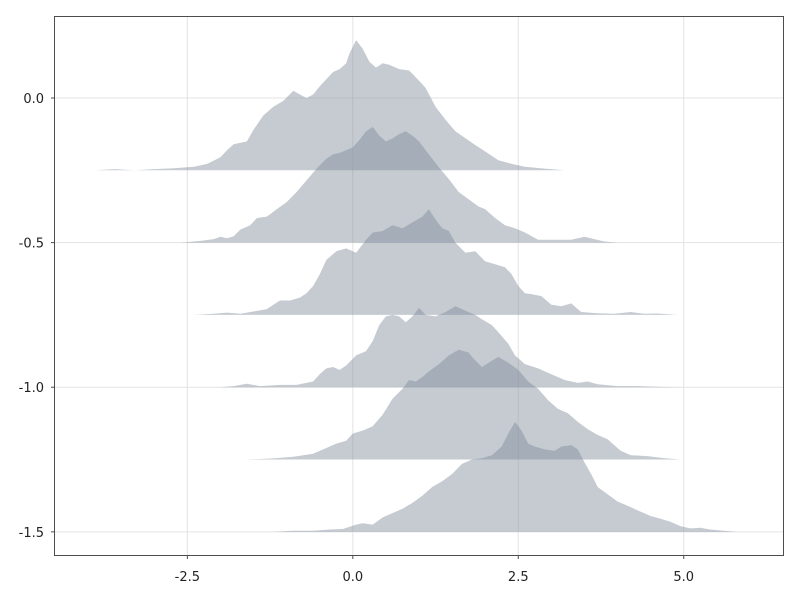  I want to click on y-tick-label-1: -0.5, so click(31, 244).